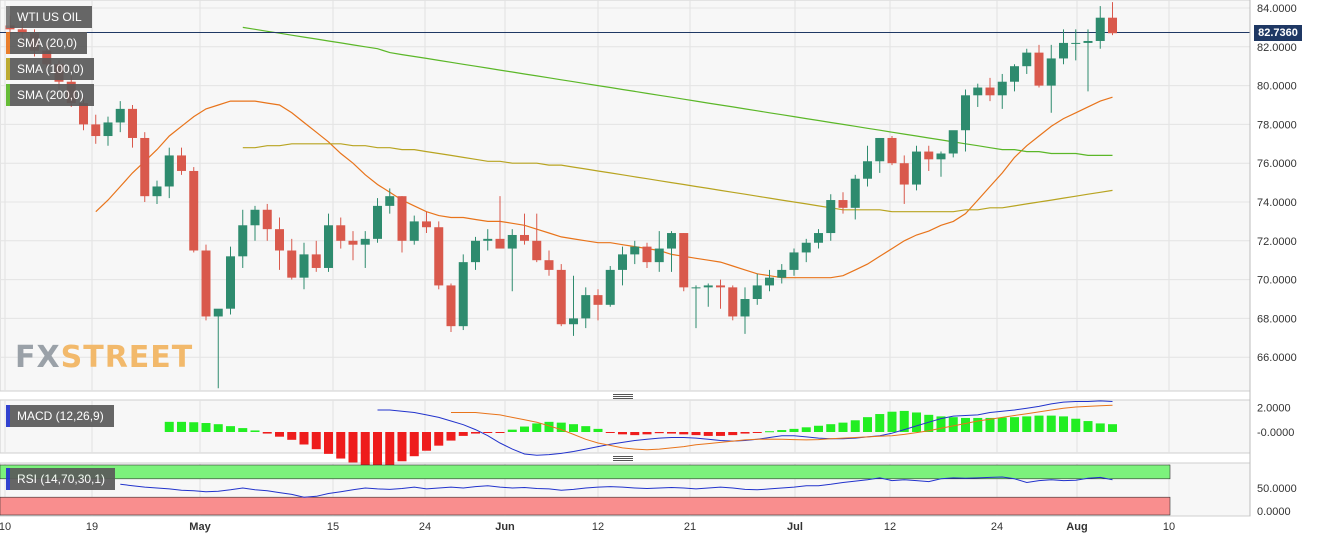  I want to click on sma200-legend: SMA (200,0), so click(50, 95).